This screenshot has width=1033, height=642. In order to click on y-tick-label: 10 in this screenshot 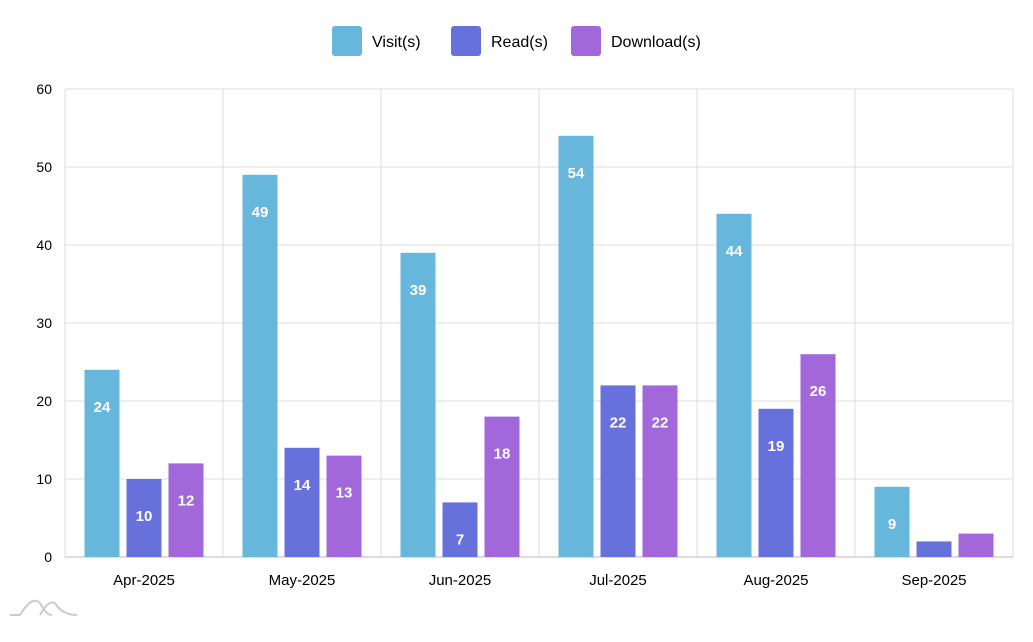, I will do `click(44, 479)`.